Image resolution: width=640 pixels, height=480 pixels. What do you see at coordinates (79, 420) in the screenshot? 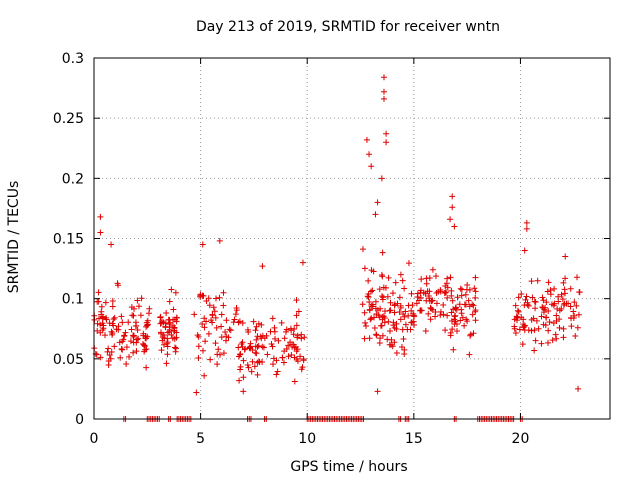
I see `y-tick-label: 0` at bounding box center [79, 420].